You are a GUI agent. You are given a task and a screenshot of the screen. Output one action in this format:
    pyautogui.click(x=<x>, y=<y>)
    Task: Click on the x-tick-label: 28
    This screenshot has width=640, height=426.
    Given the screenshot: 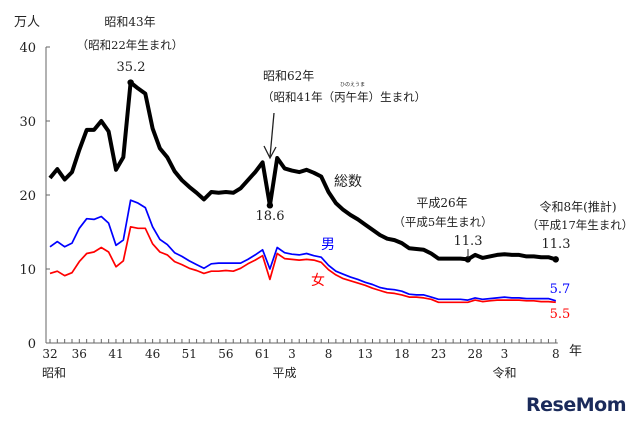 What is the action you would take?
    pyautogui.click(x=474, y=354)
    